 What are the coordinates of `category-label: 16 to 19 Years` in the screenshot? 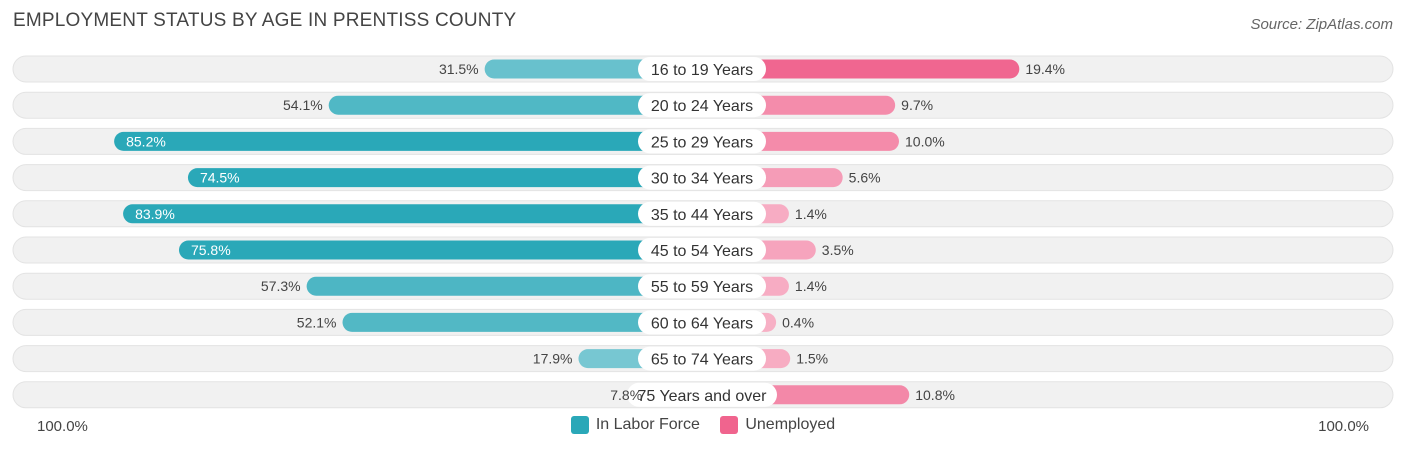 It's located at (702, 70).